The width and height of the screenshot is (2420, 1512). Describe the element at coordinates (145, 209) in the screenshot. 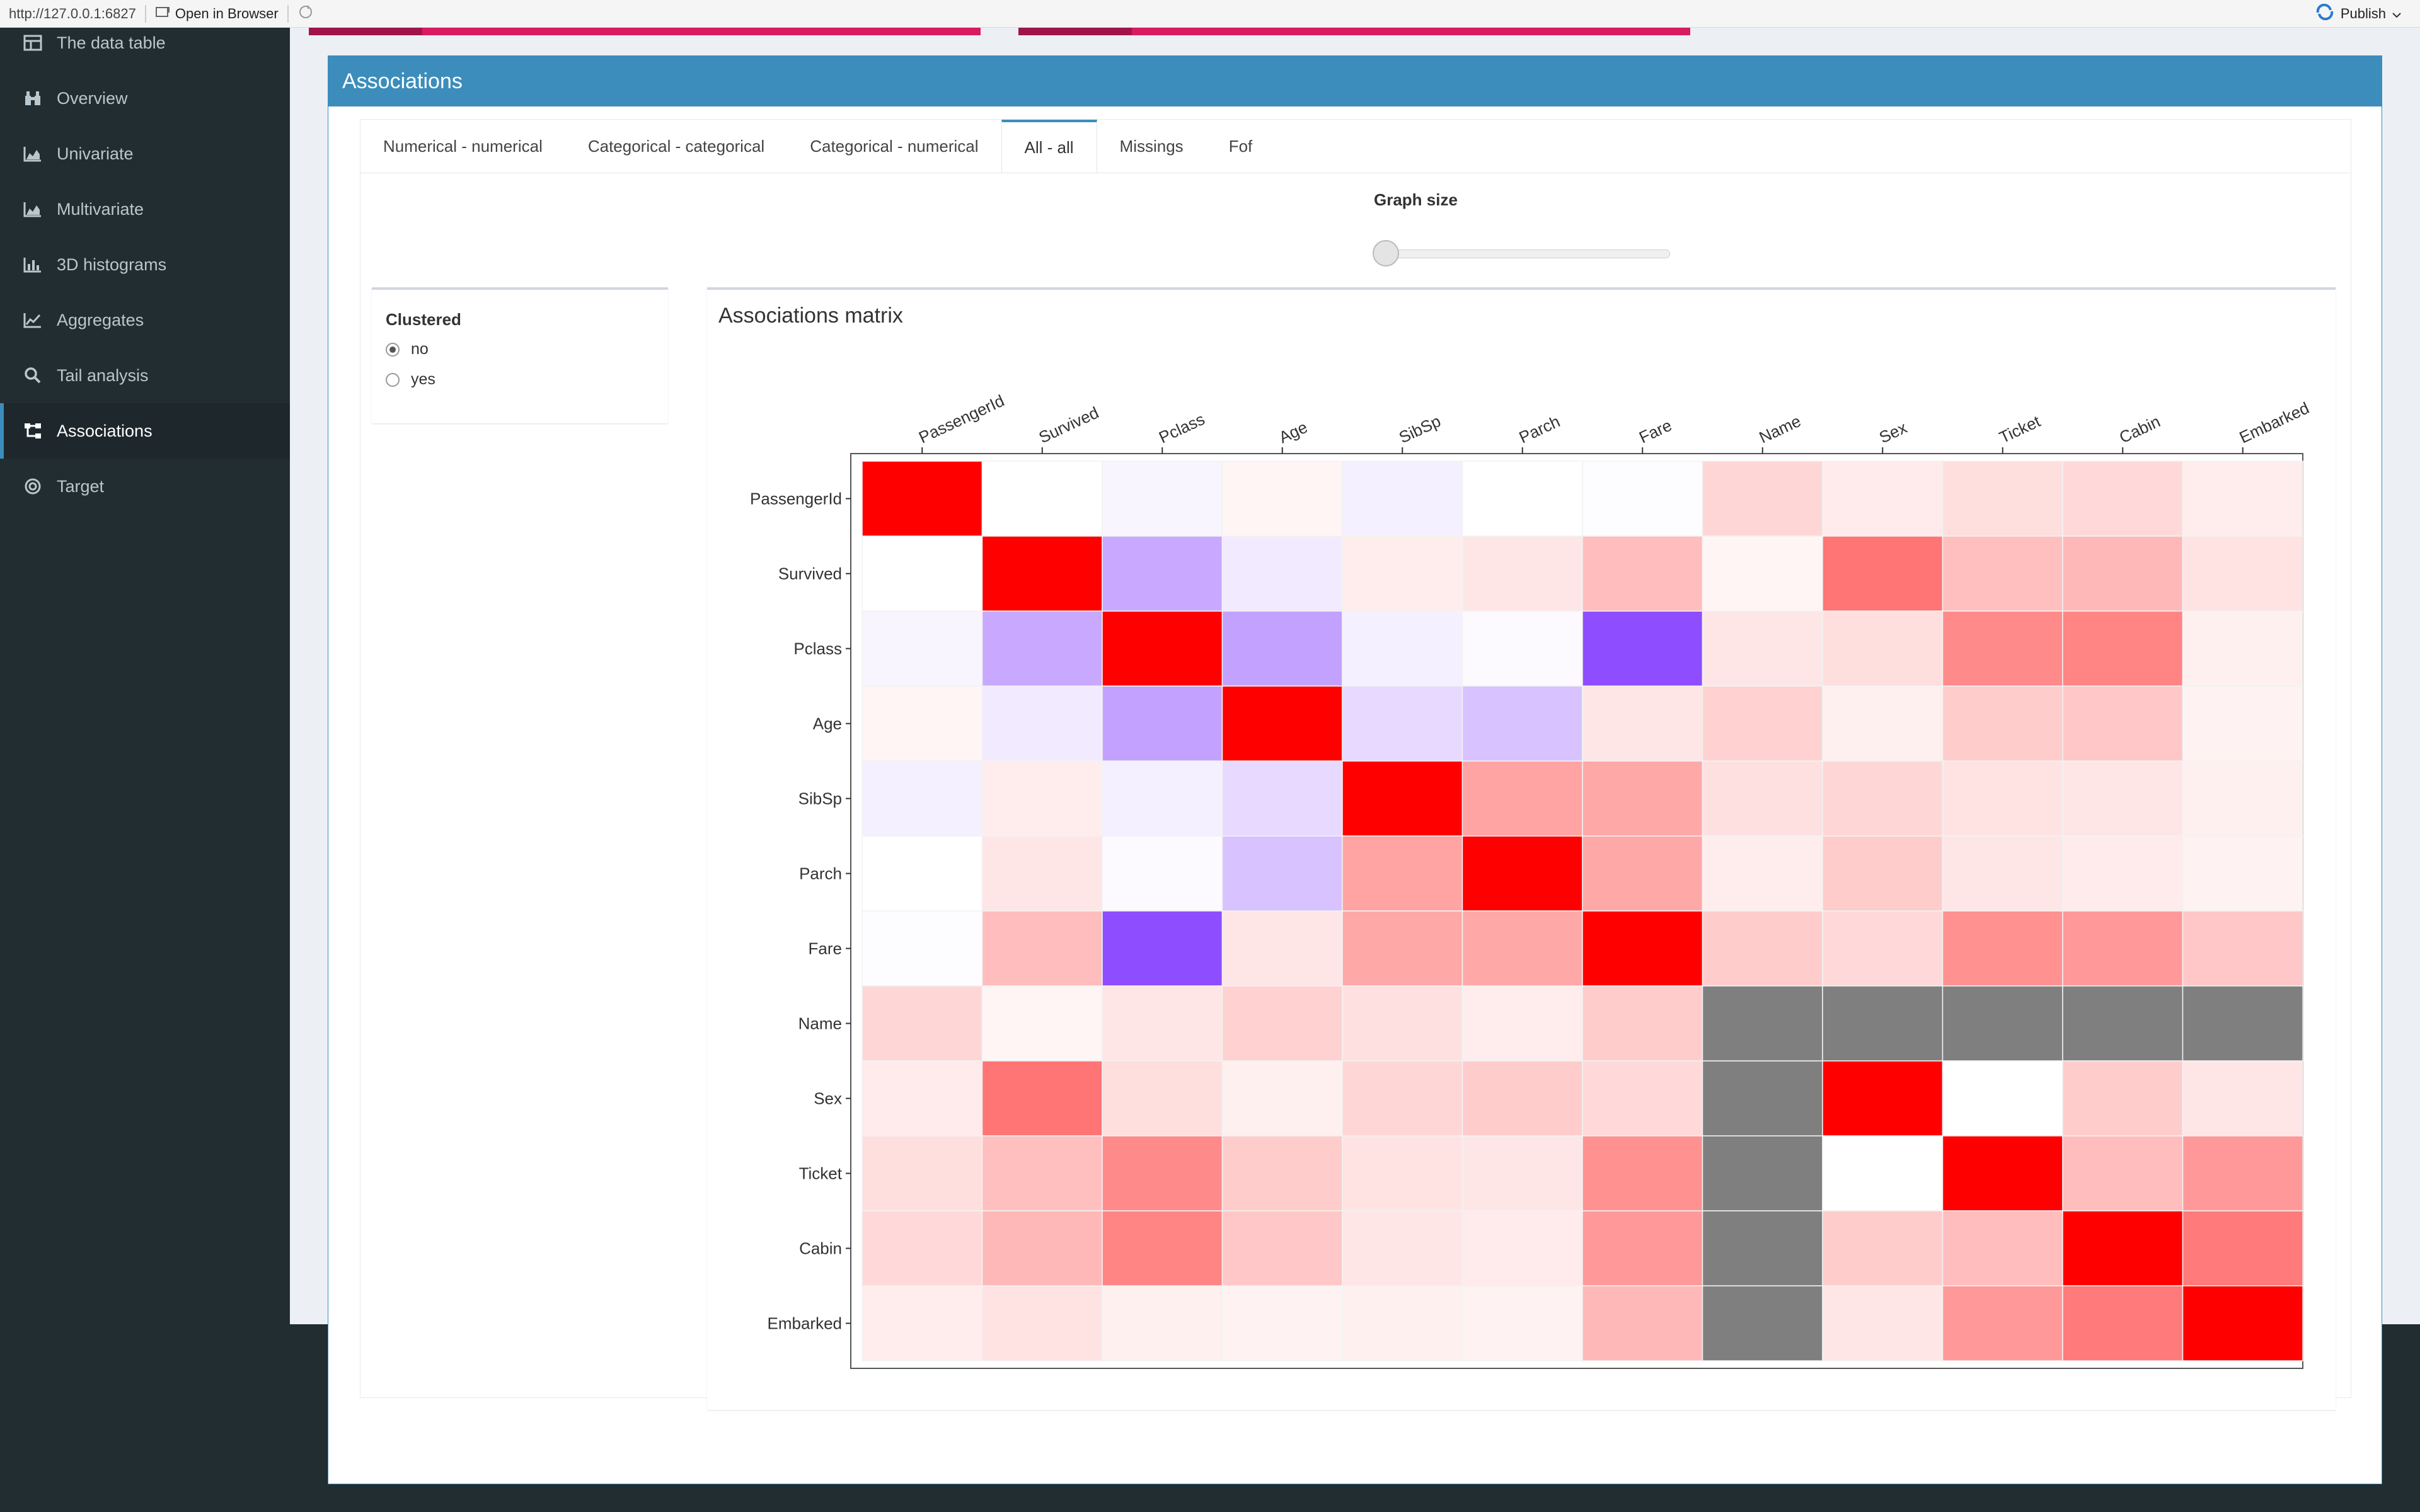

I see `sidebar-item-multivariate: Multivariate` at that location.